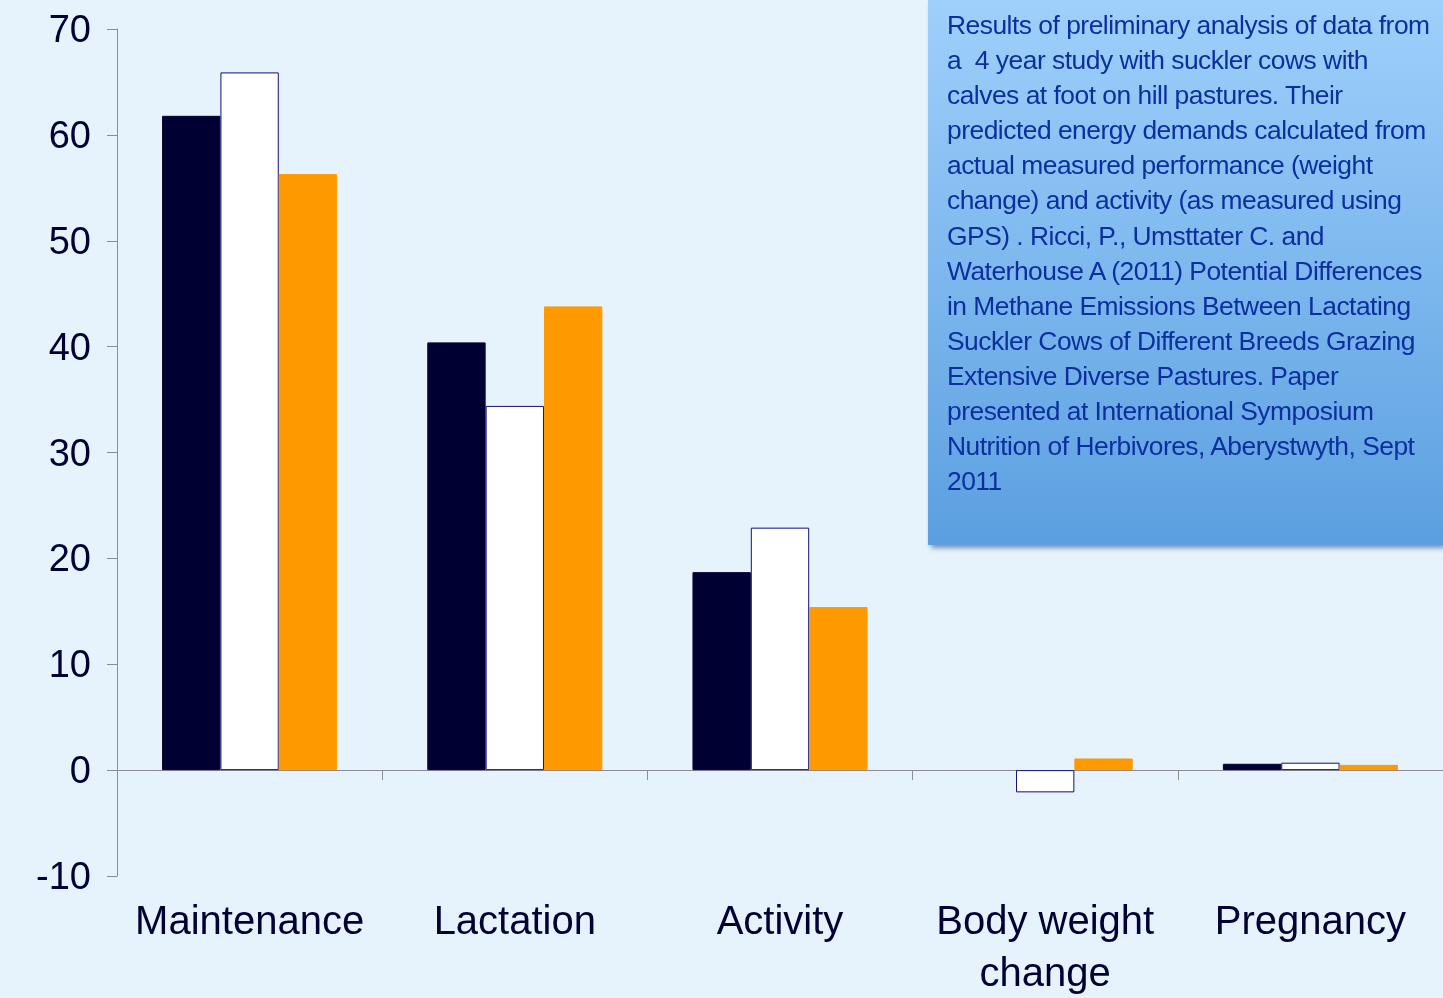 Image resolution: width=1443 pixels, height=998 pixels. What do you see at coordinates (80, 770) in the screenshot?
I see `y-tick-label: 0` at bounding box center [80, 770].